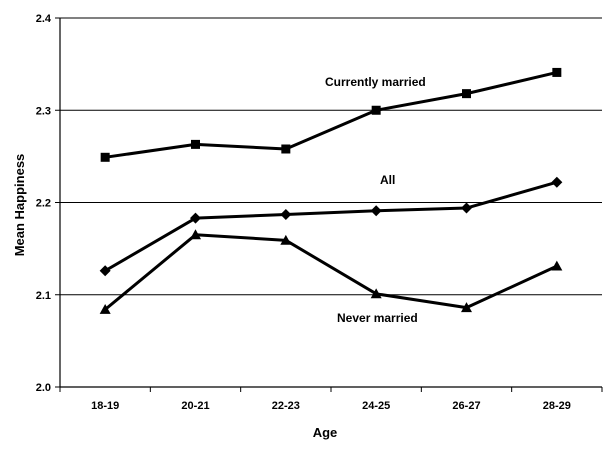 The image size is (611, 450). Describe the element at coordinates (325, 432) in the screenshot. I see `x-axis-title: Age` at that location.